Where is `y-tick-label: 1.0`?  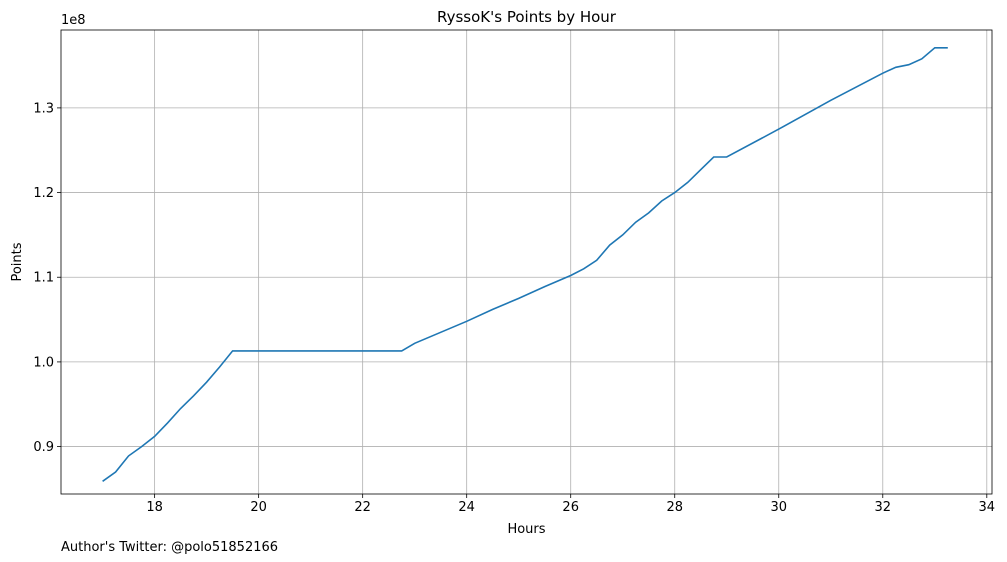
y-tick-label: 1.0 is located at coordinates (43, 362).